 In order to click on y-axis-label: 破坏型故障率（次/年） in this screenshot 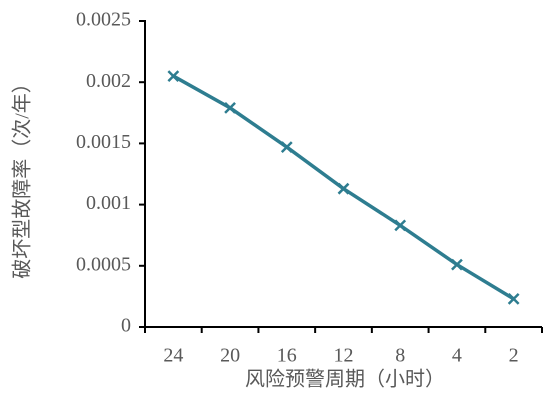, I will do `click(22, 176)`.